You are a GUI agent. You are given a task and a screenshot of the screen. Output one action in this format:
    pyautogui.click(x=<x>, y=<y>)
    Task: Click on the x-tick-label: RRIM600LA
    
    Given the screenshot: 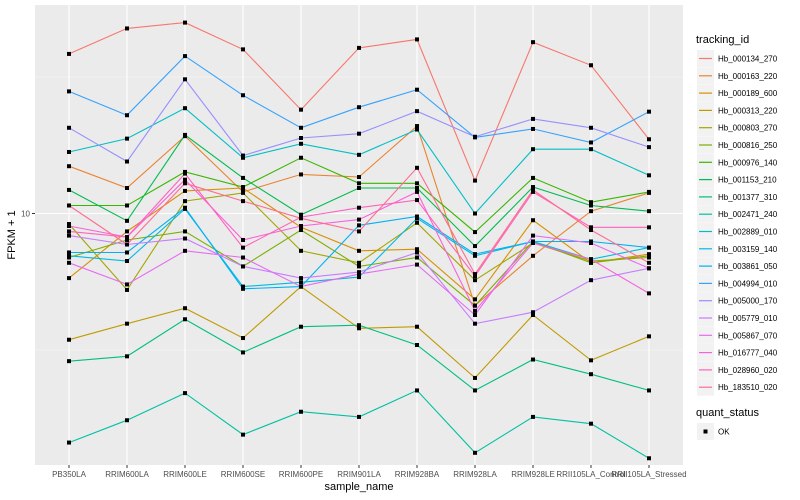 What is the action you would take?
    pyautogui.click(x=127, y=474)
    